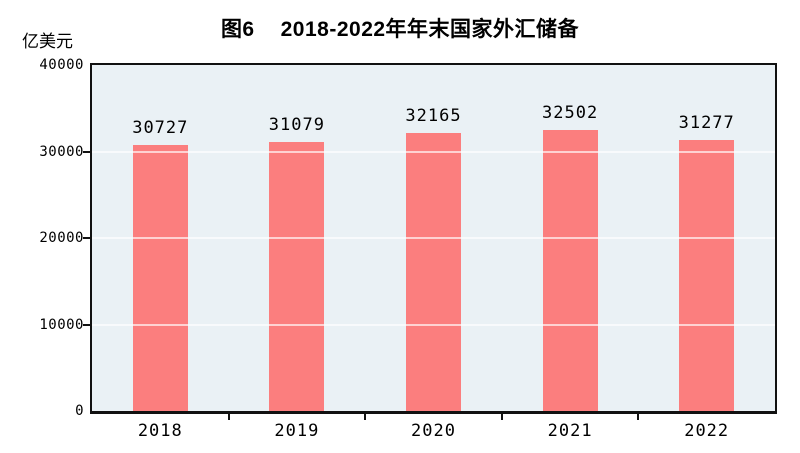 The image size is (800, 453). Describe the element at coordinates (433, 417) in the screenshot. I see `x-axis-tick-marks` at that location.